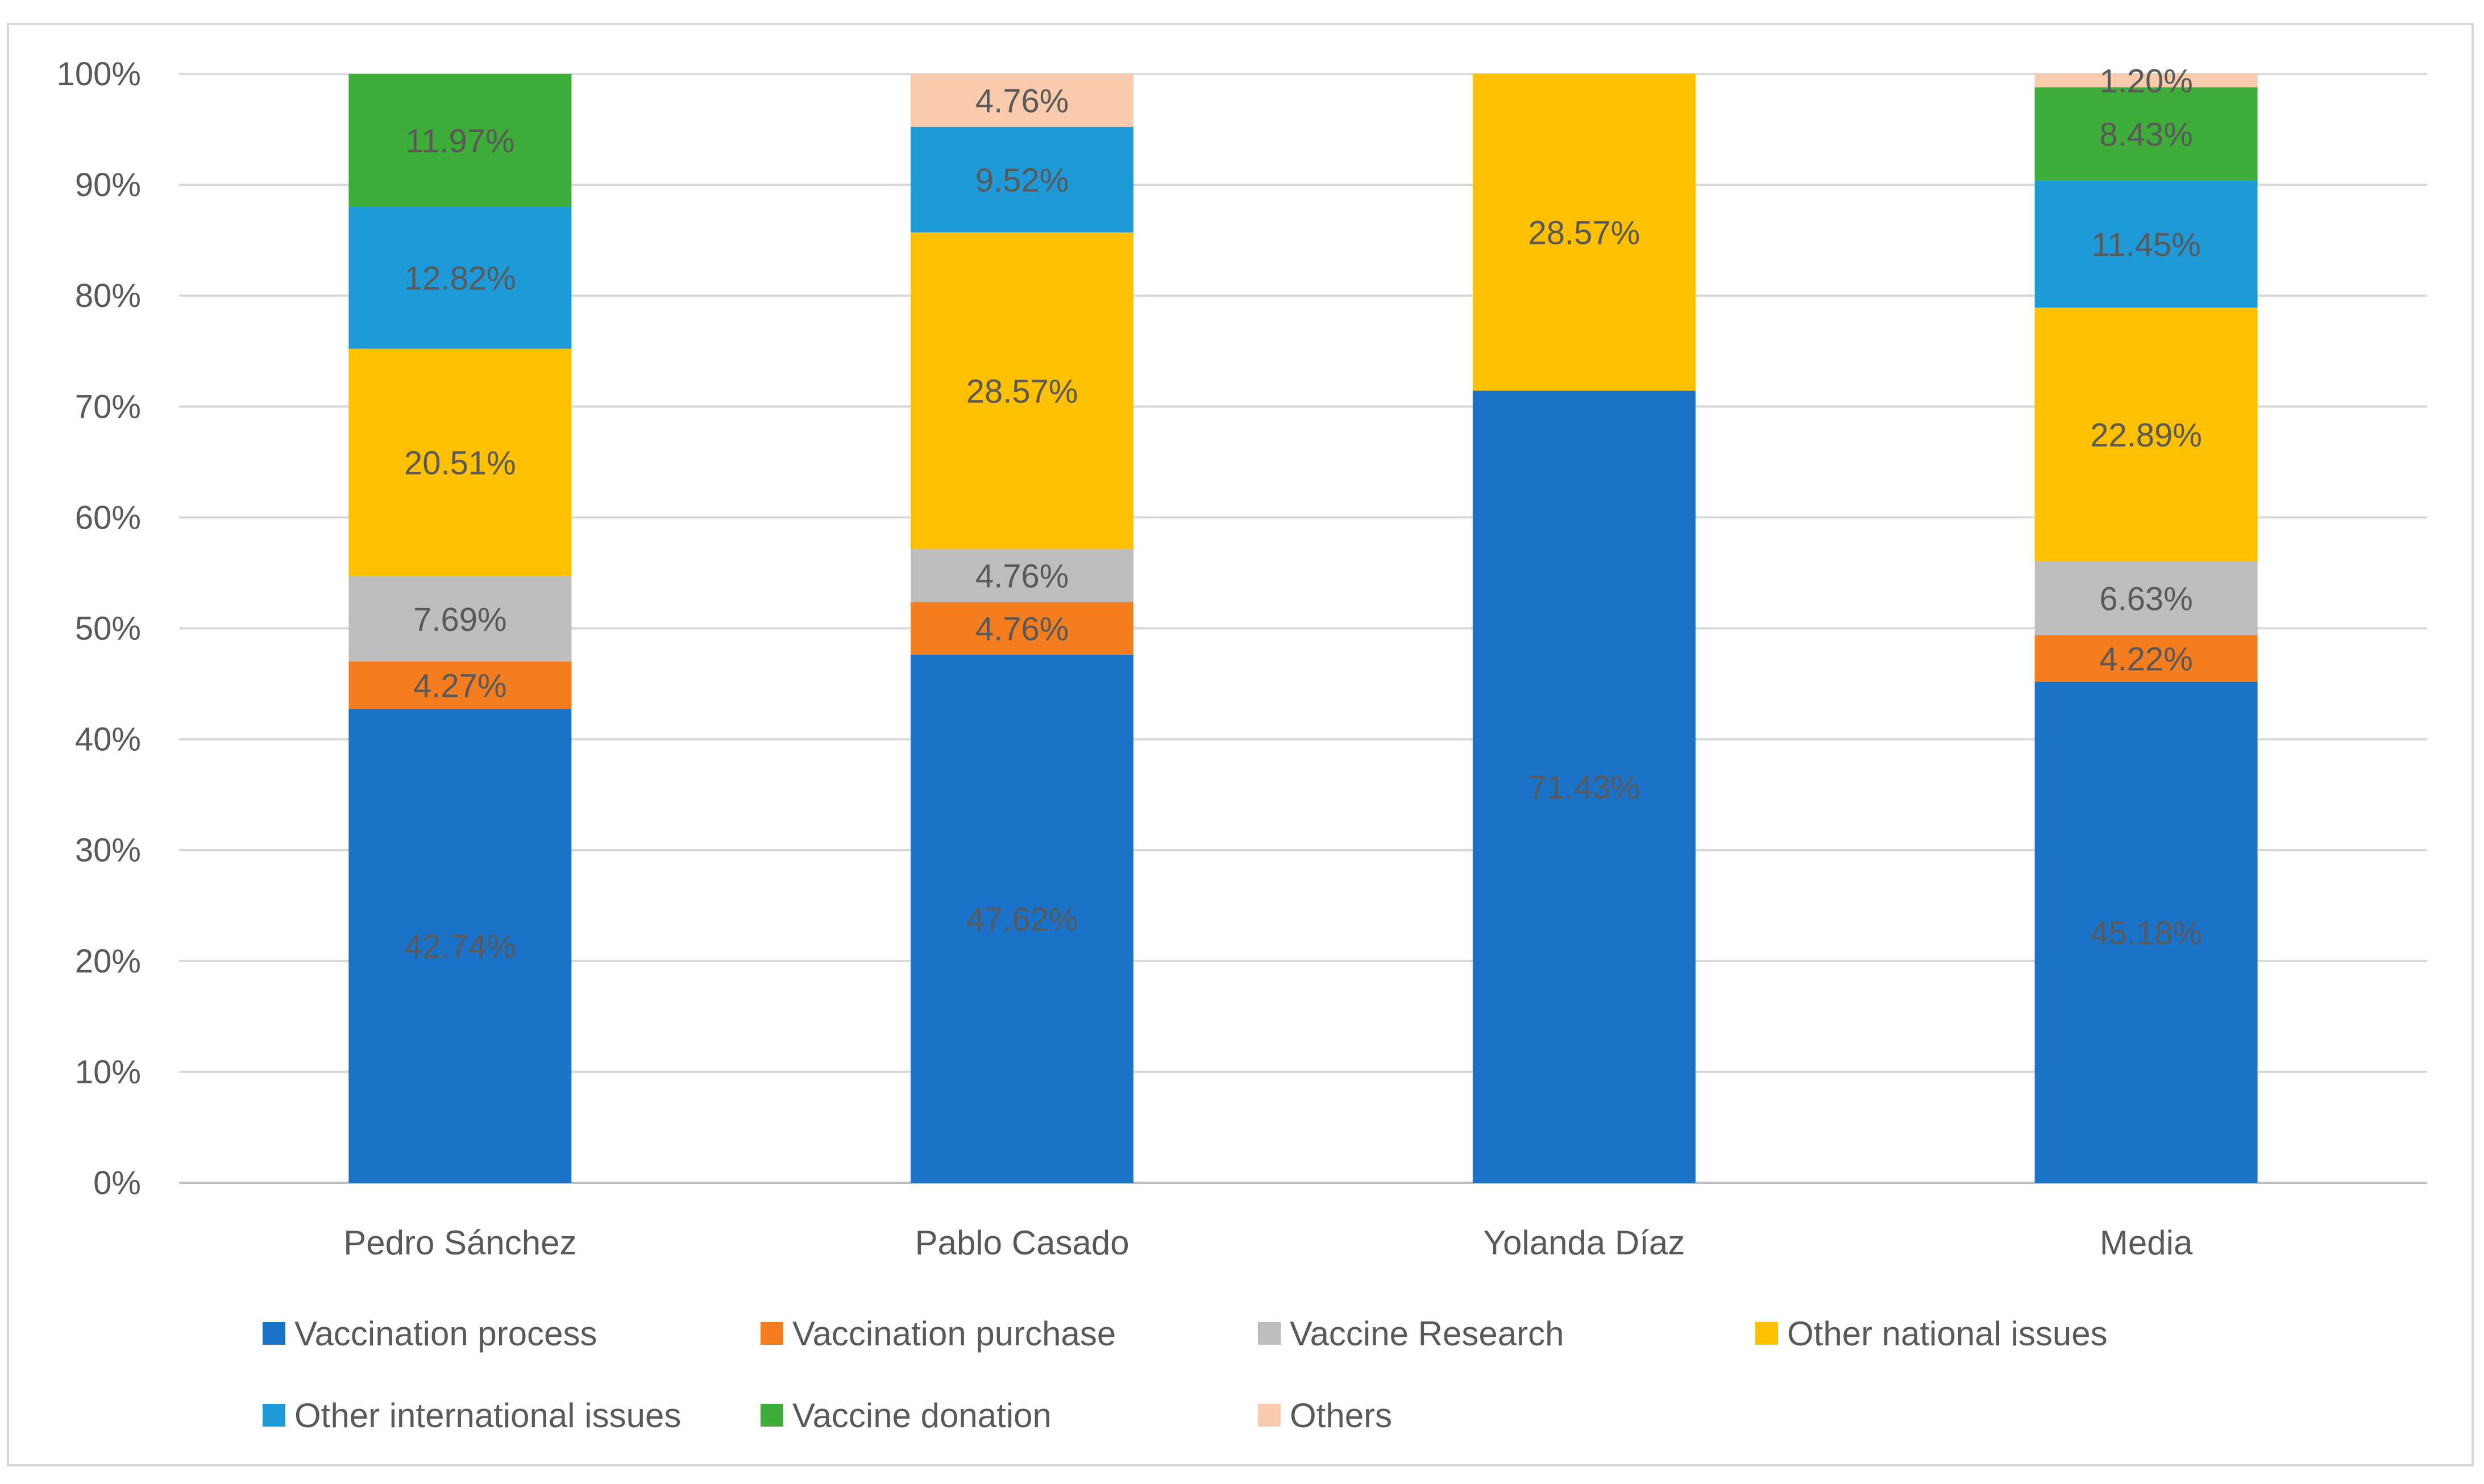  I want to click on data-label: 42.74%, so click(460, 947).